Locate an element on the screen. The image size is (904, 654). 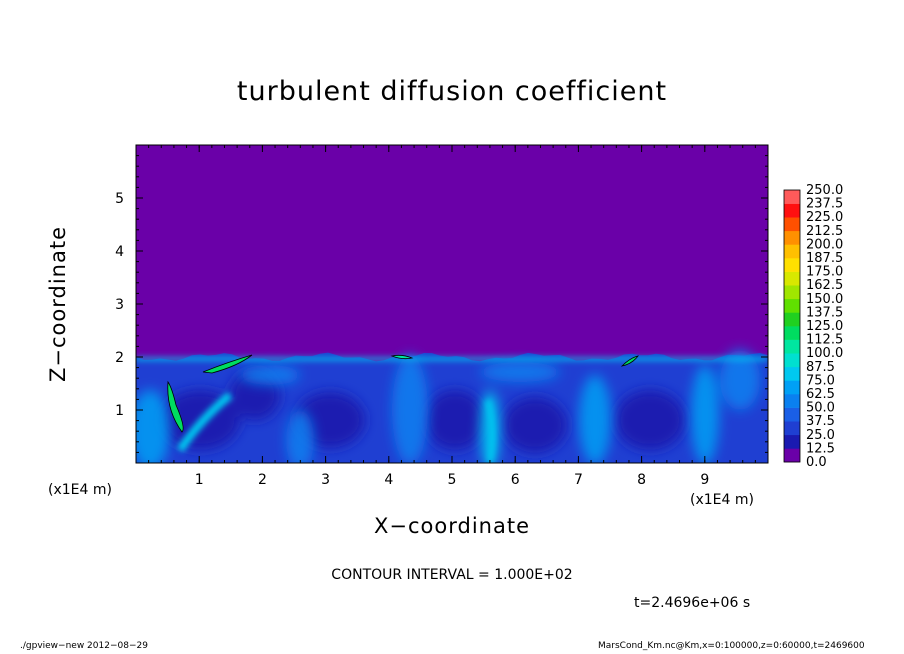
y-unit-label: (x1E4 m) is located at coordinates (80, 490).